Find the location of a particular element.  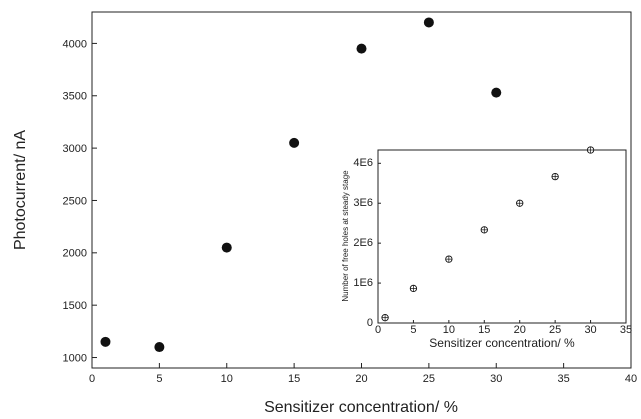

y-tick-label: 3000 is located at coordinates (75, 149).